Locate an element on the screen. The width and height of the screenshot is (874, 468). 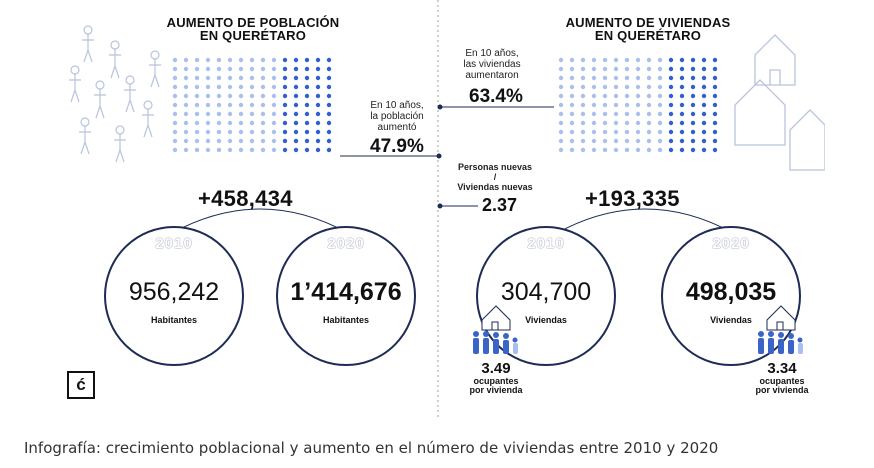
circle-population-2010: 2010 956,242 Habitantes is located at coordinates (174, 296).